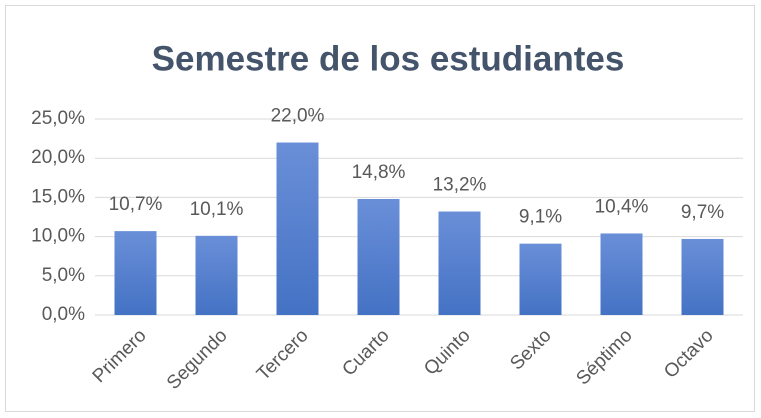  Describe the element at coordinates (702, 212) in the screenshot. I see `data-label: 9,7%` at that location.